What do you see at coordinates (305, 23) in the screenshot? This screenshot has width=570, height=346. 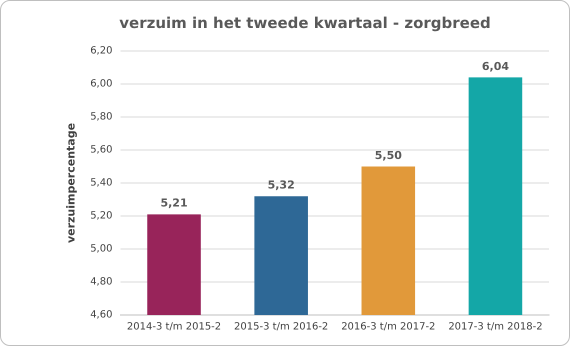 I see `chart-title: verzuim in het tweede kwartaal - zorgbreed` at bounding box center [305, 23].